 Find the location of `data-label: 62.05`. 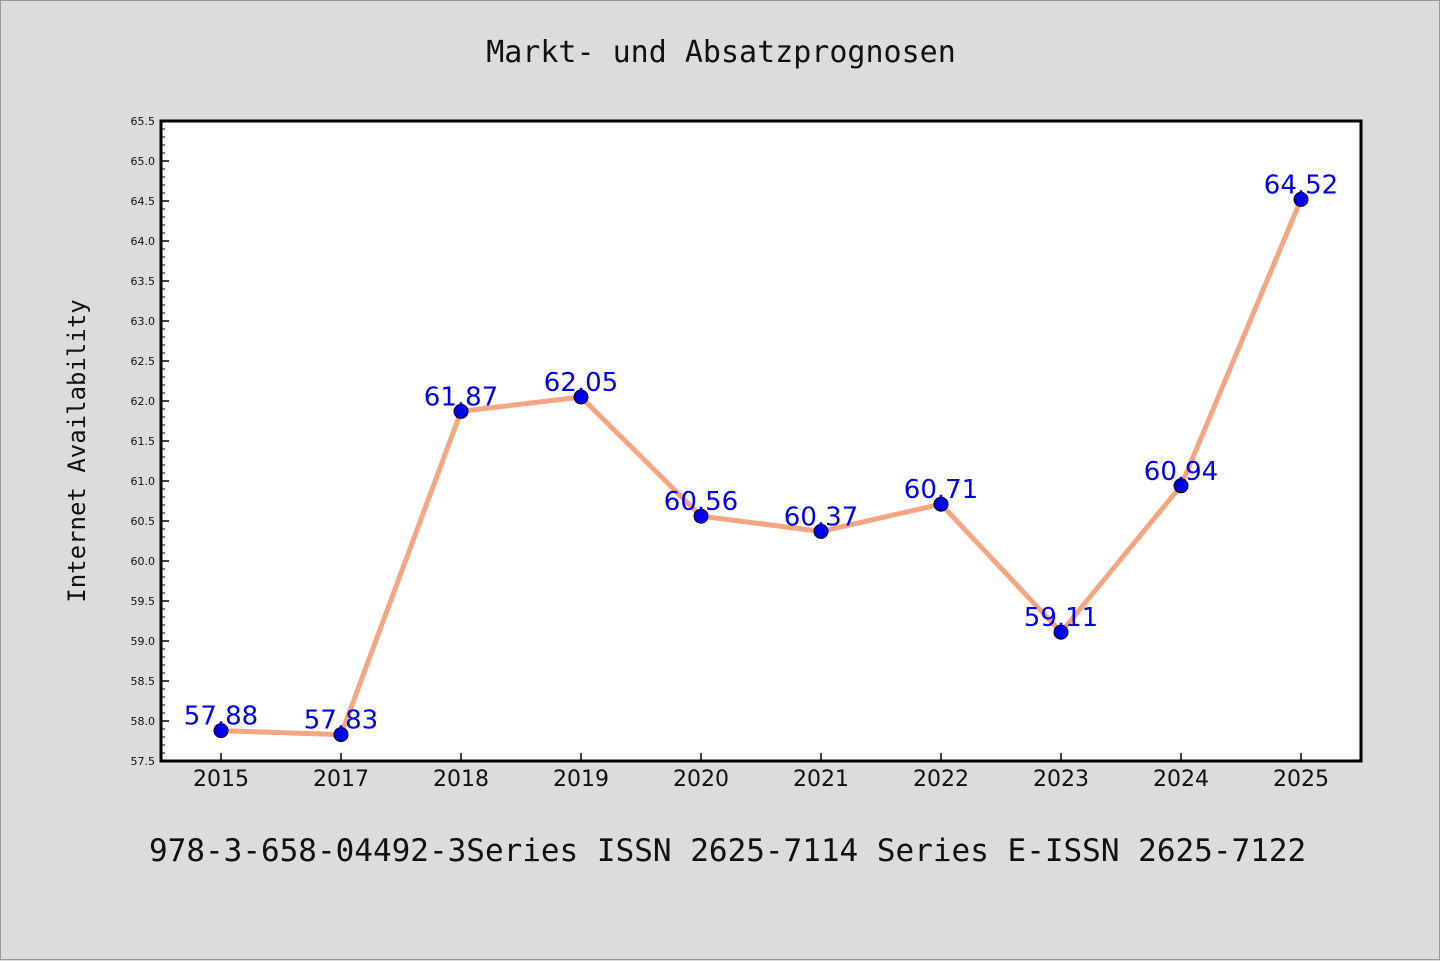

data-label: 62.05 is located at coordinates (581, 383).